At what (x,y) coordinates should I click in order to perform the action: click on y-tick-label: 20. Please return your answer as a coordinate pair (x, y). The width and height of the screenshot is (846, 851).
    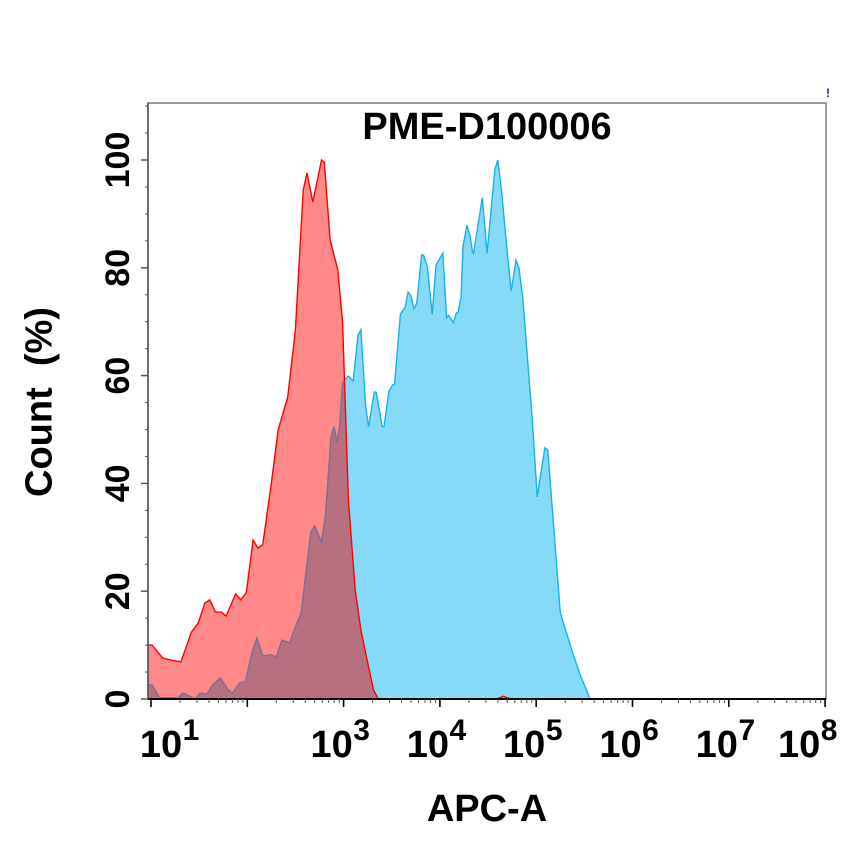
    Looking at the image, I should click on (118, 591).